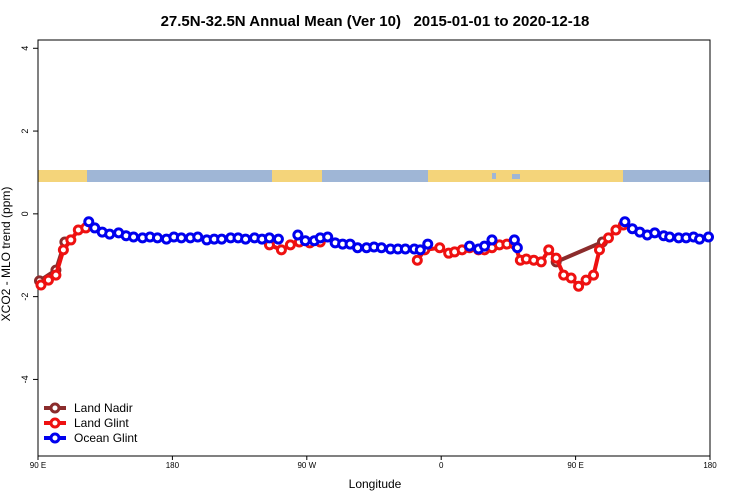  What do you see at coordinates (441, 465) in the screenshot?
I see `x-tick-label: 0` at bounding box center [441, 465].